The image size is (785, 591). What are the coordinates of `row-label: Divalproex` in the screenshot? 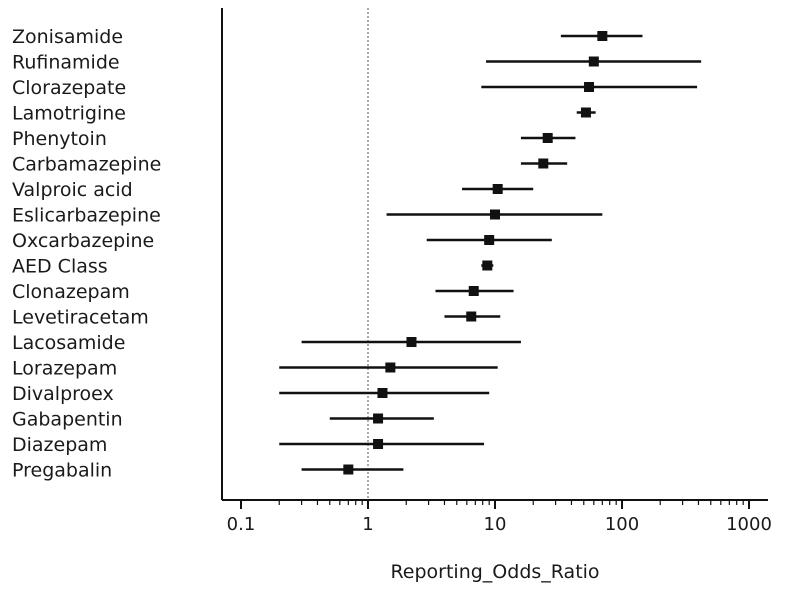 It's located at (63, 394).